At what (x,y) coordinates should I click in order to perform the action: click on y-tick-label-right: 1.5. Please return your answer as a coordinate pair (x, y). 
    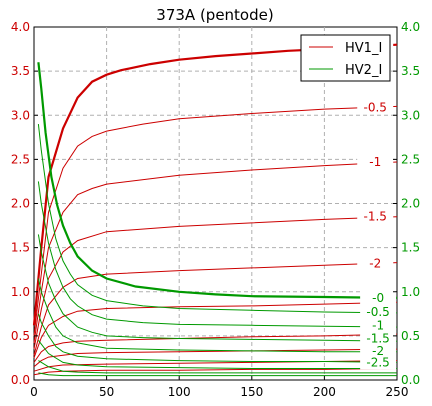
    Looking at the image, I should click on (410, 248).